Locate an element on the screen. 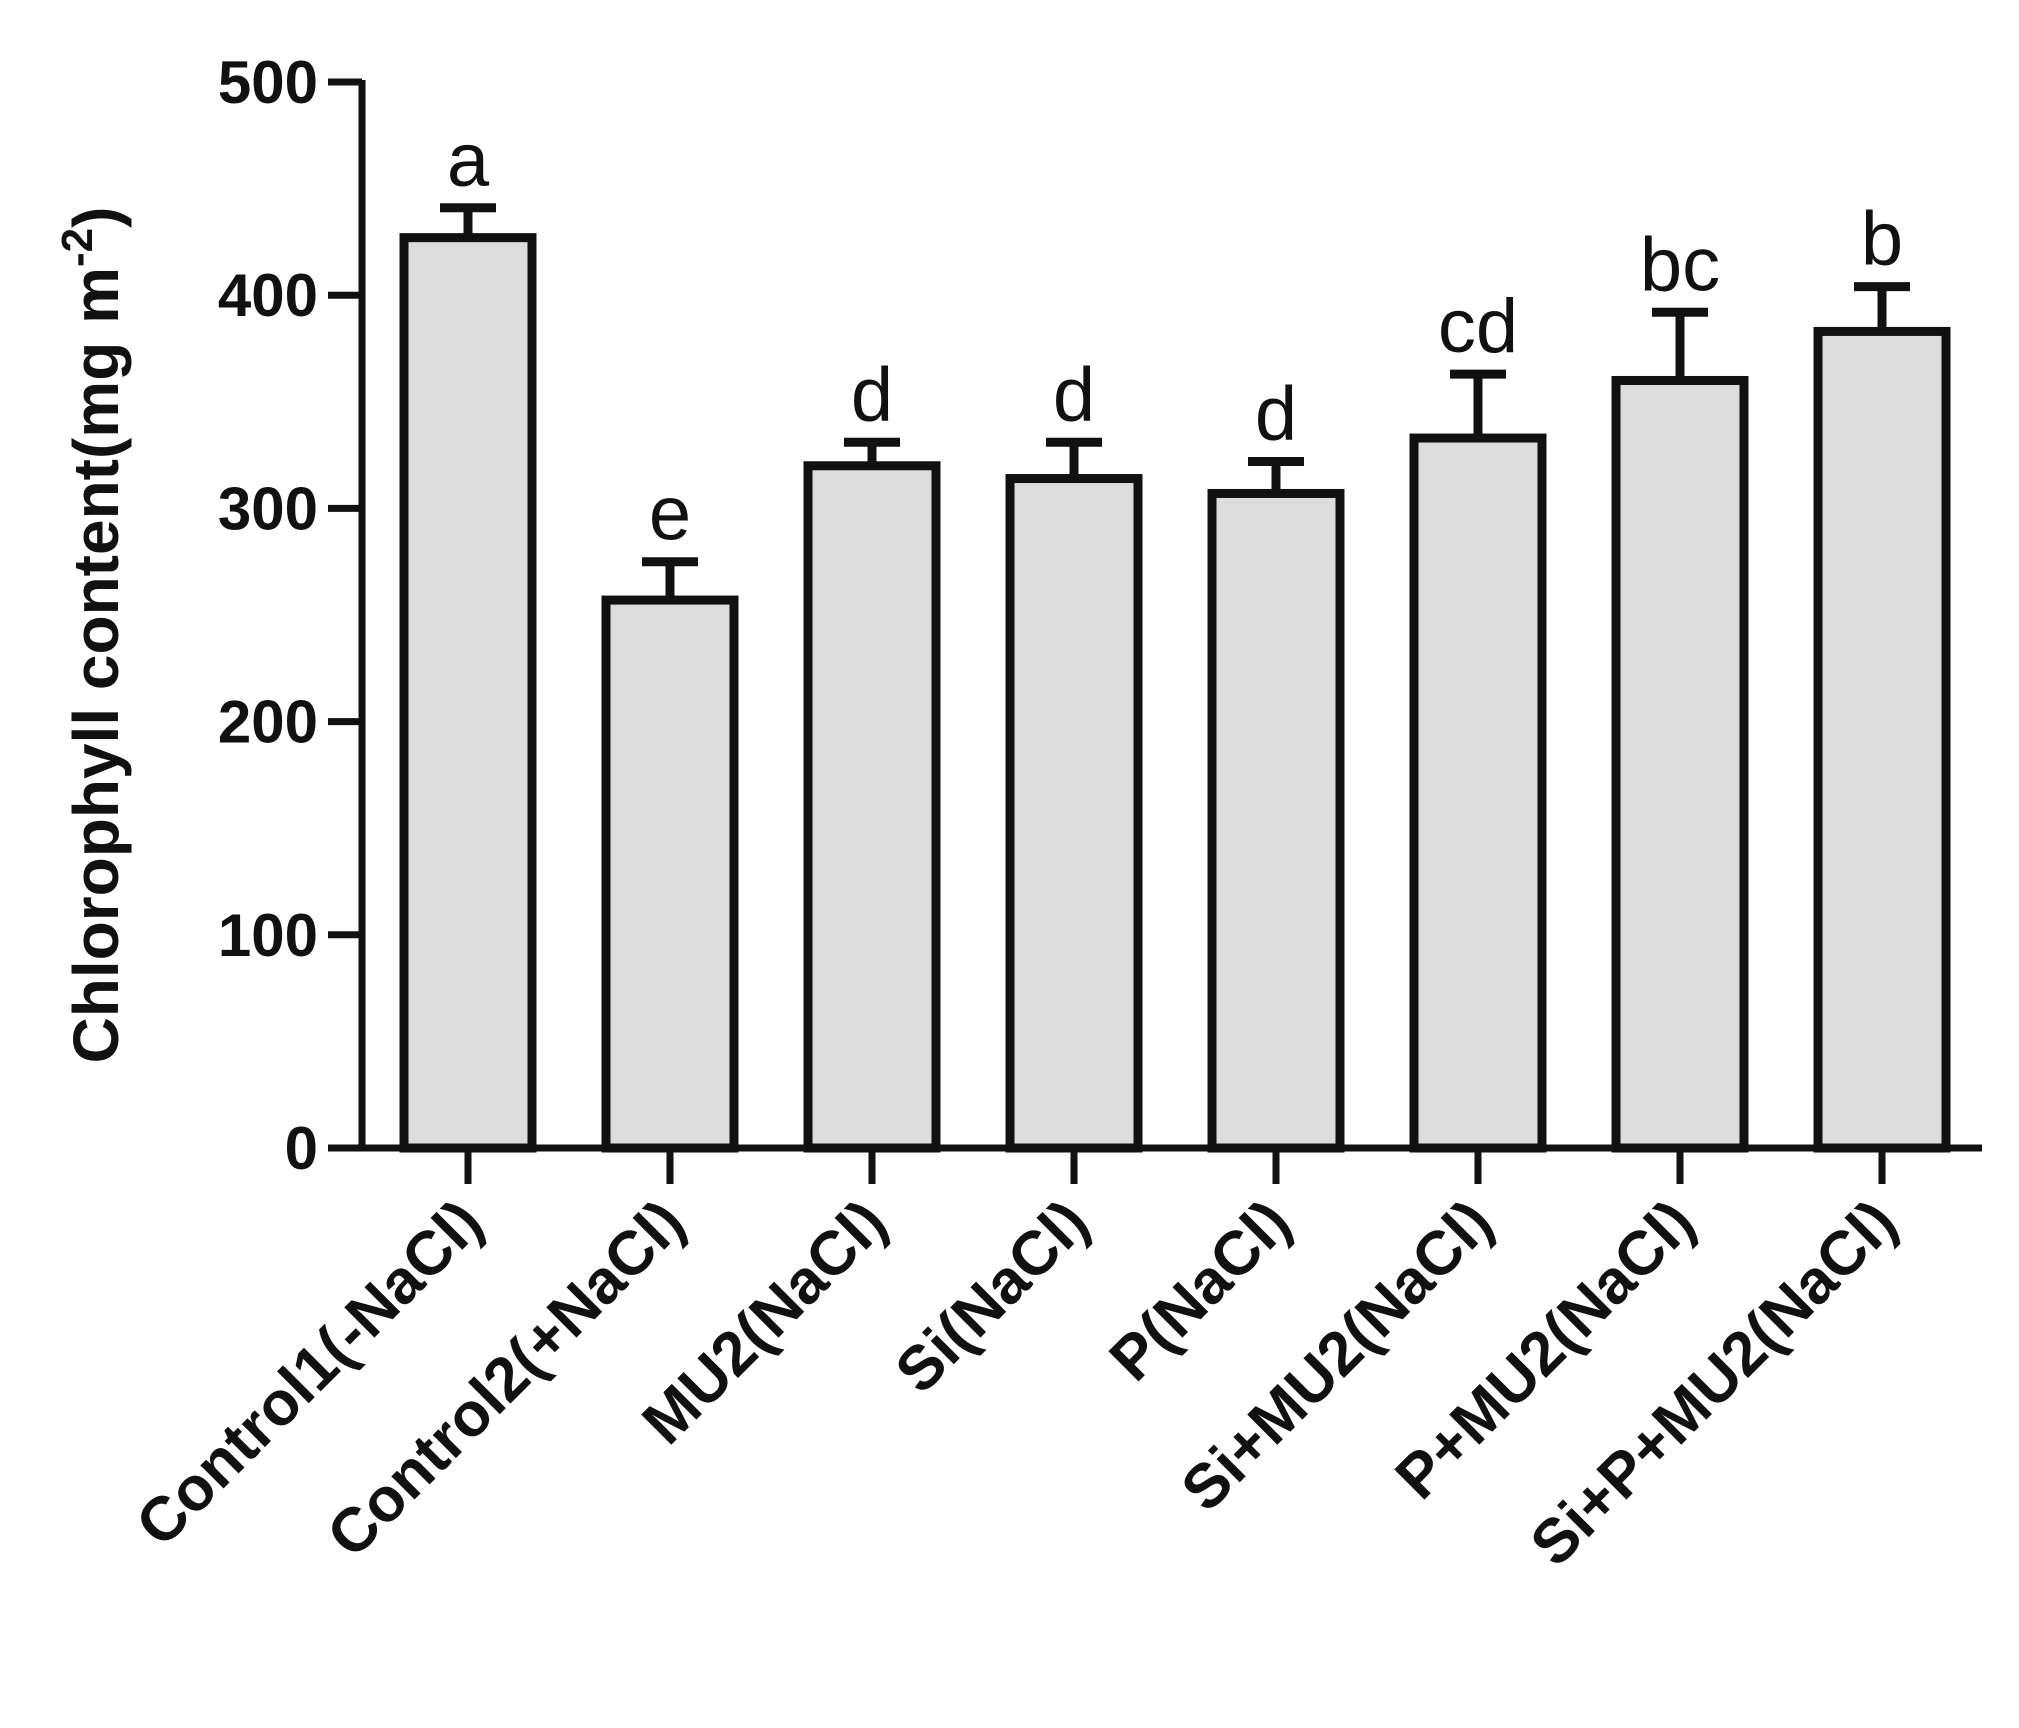 The width and height of the screenshot is (2019, 1728). y-axis-ticks: 0 100 200 300 400 500 is located at coordinates (290, 615).